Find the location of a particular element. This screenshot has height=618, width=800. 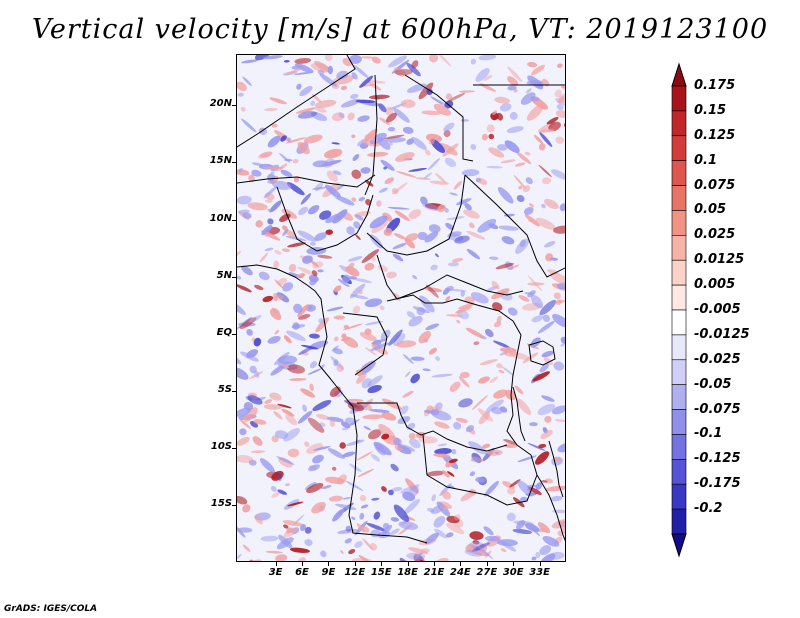

border-angola-south is located at coordinates (388, 489).